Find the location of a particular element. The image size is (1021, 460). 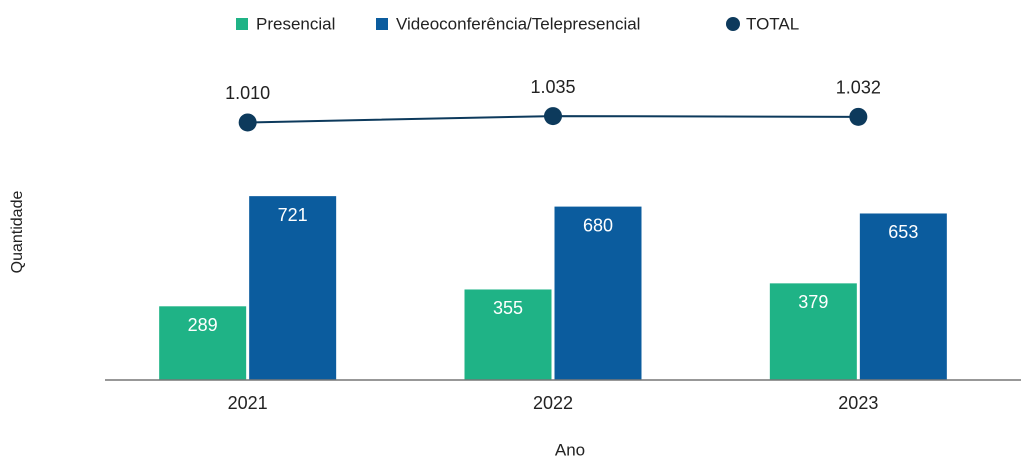

x-tick-label: 2023 is located at coordinates (858, 403).